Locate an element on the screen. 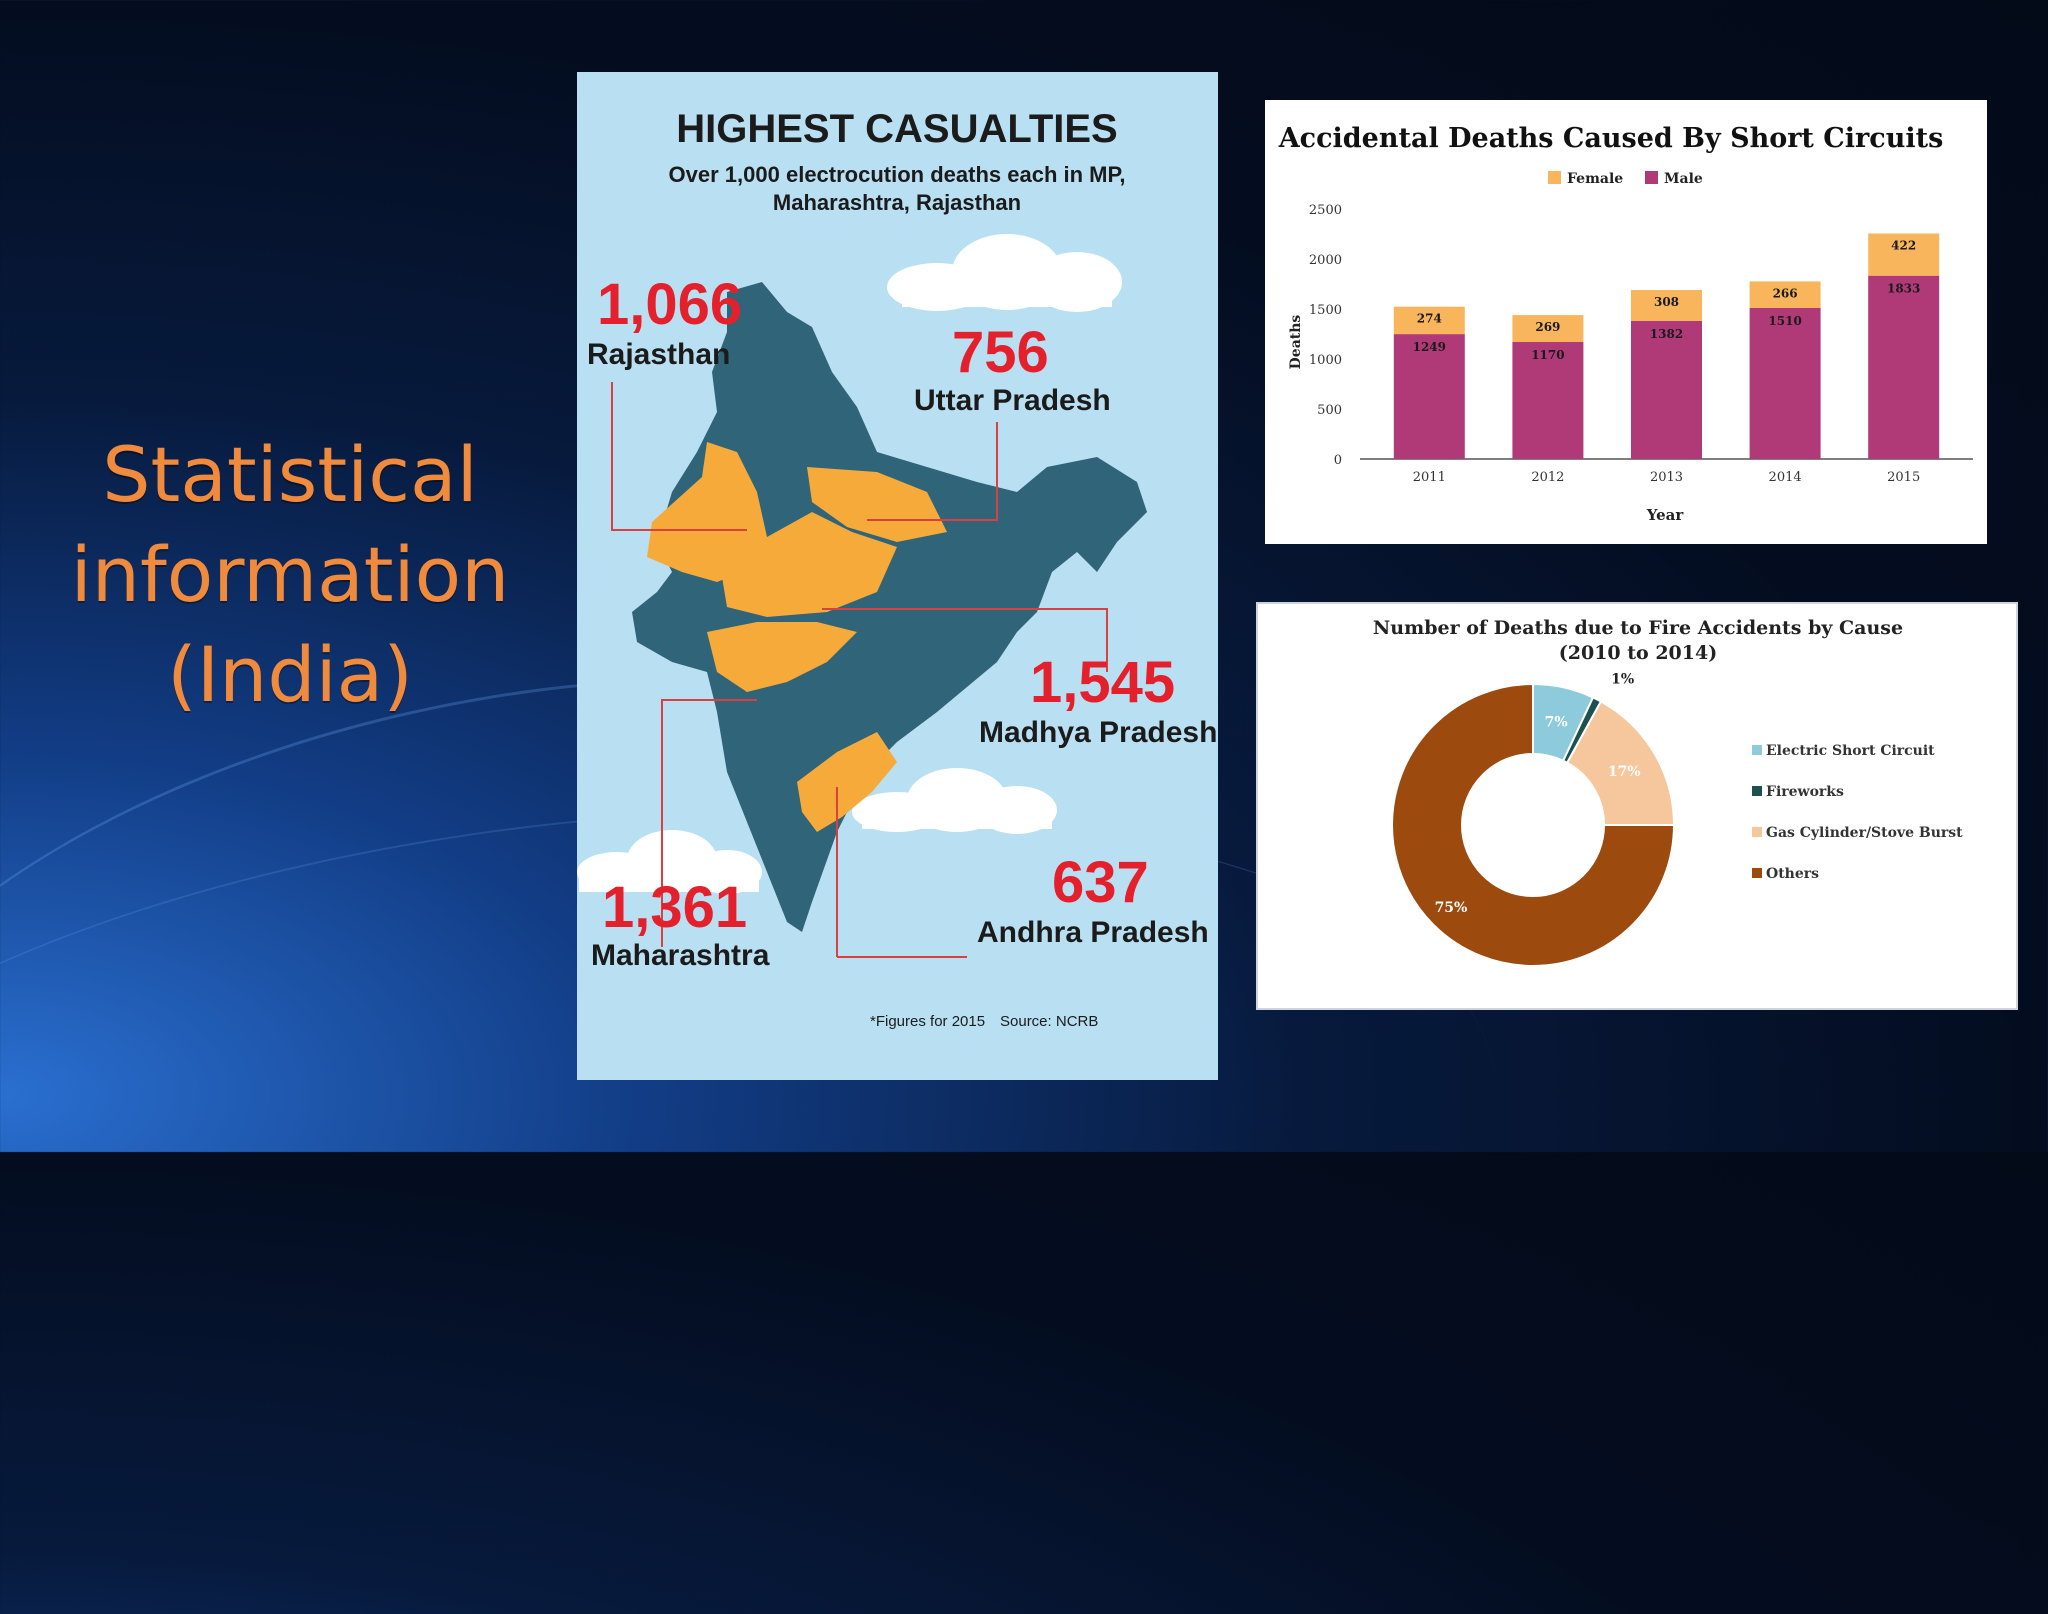 The width and height of the screenshot is (2048, 1614). slide-title-line: (India) is located at coordinates (290, 674).